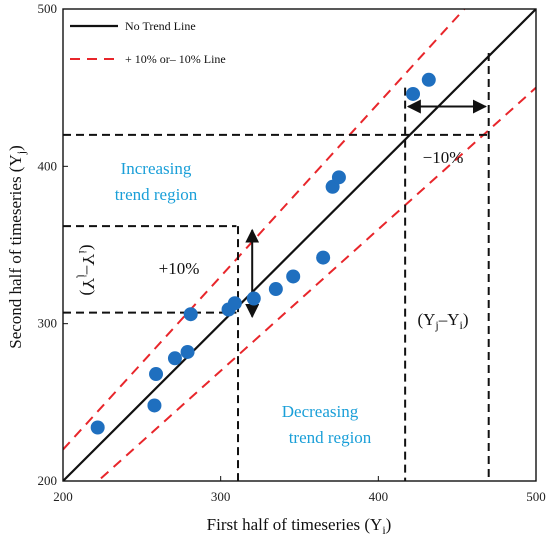 The height and width of the screenshot is (545, 550). Describe the element at coordinates (156, 194) in the screenshot. I see `increasing-region-label-line2: trend region` at that location.